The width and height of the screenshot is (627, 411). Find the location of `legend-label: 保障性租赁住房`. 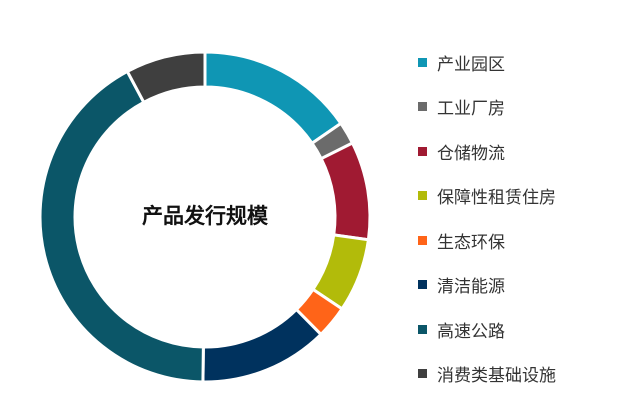

legend-label: 保障性租赁住房 is located at coordinates (496, 198).